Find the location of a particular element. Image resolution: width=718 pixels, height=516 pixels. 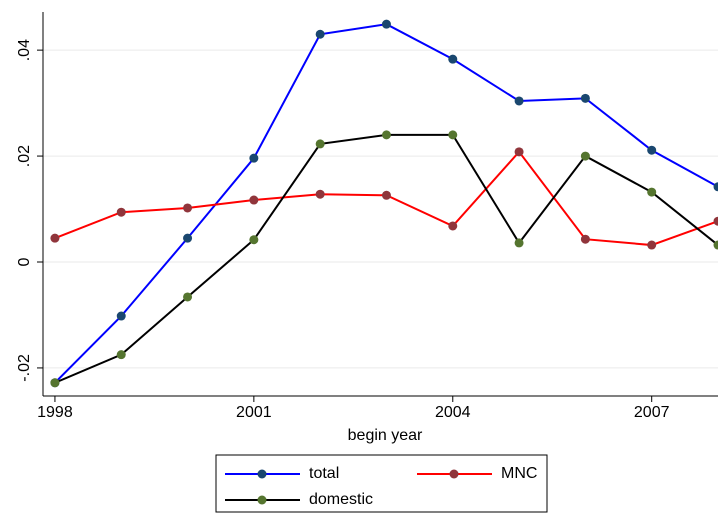

x-tick-label: 2001 is located at coordinates (254, 412).